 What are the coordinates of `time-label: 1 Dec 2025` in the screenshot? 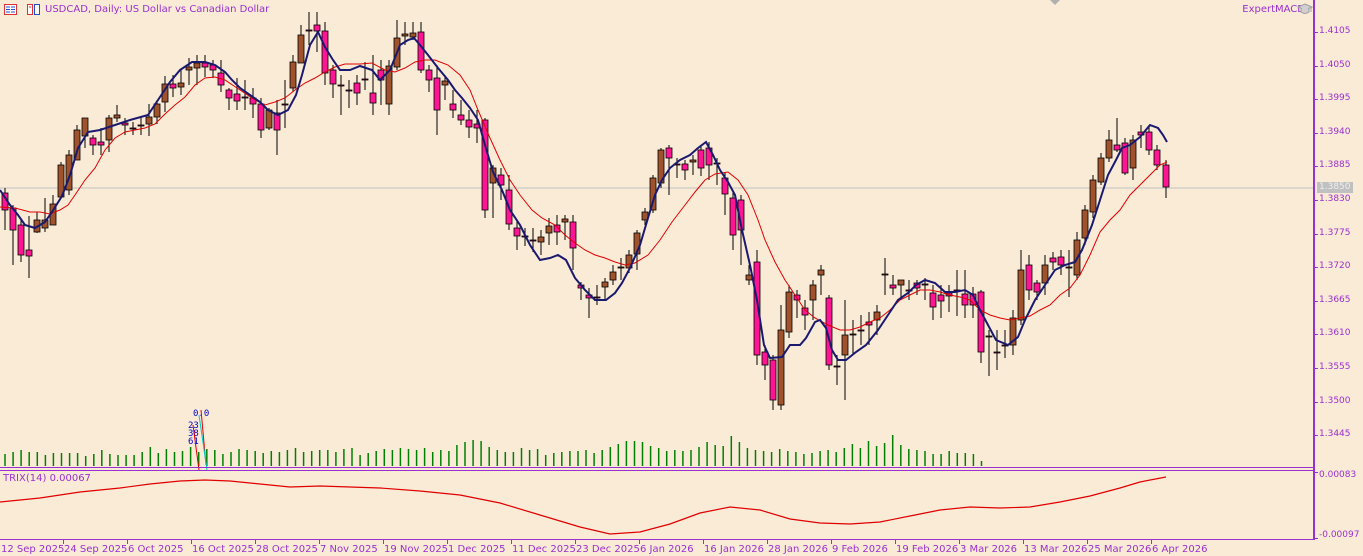 It's located at (477, 549).